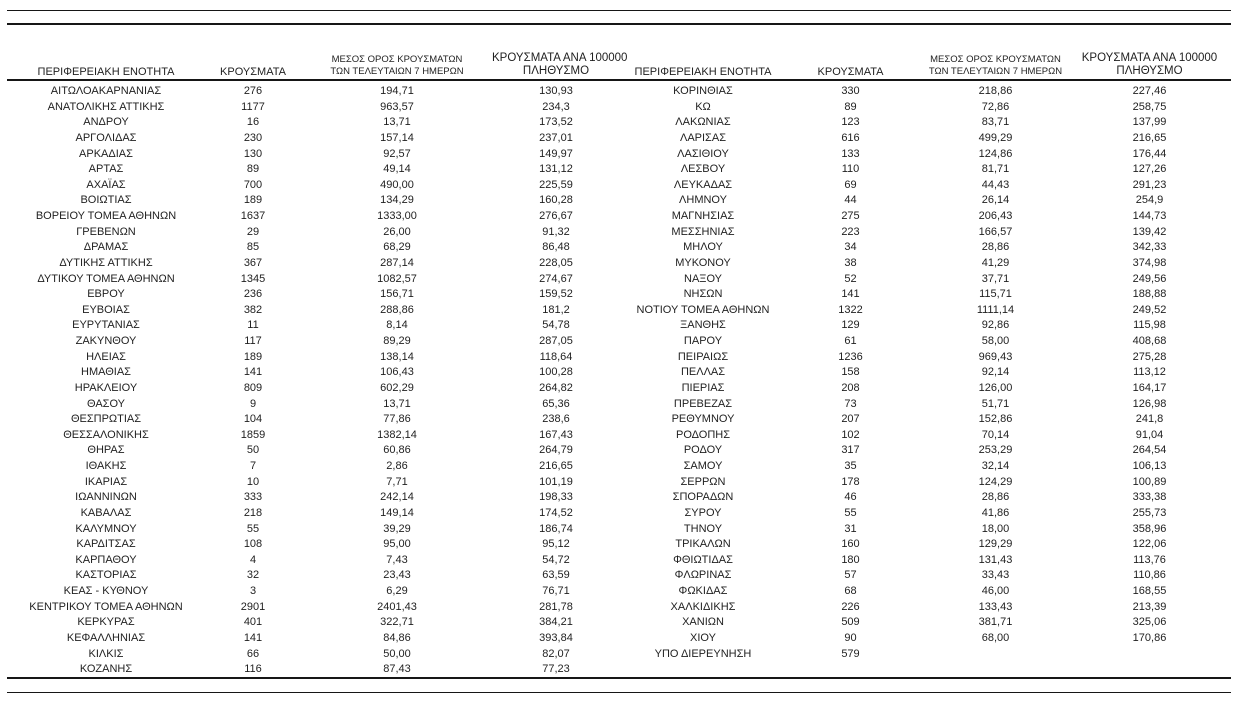  Describe the element at coordinates (397, 184) in the screenshot. I see `avg7-cell: 490,00` at that location.